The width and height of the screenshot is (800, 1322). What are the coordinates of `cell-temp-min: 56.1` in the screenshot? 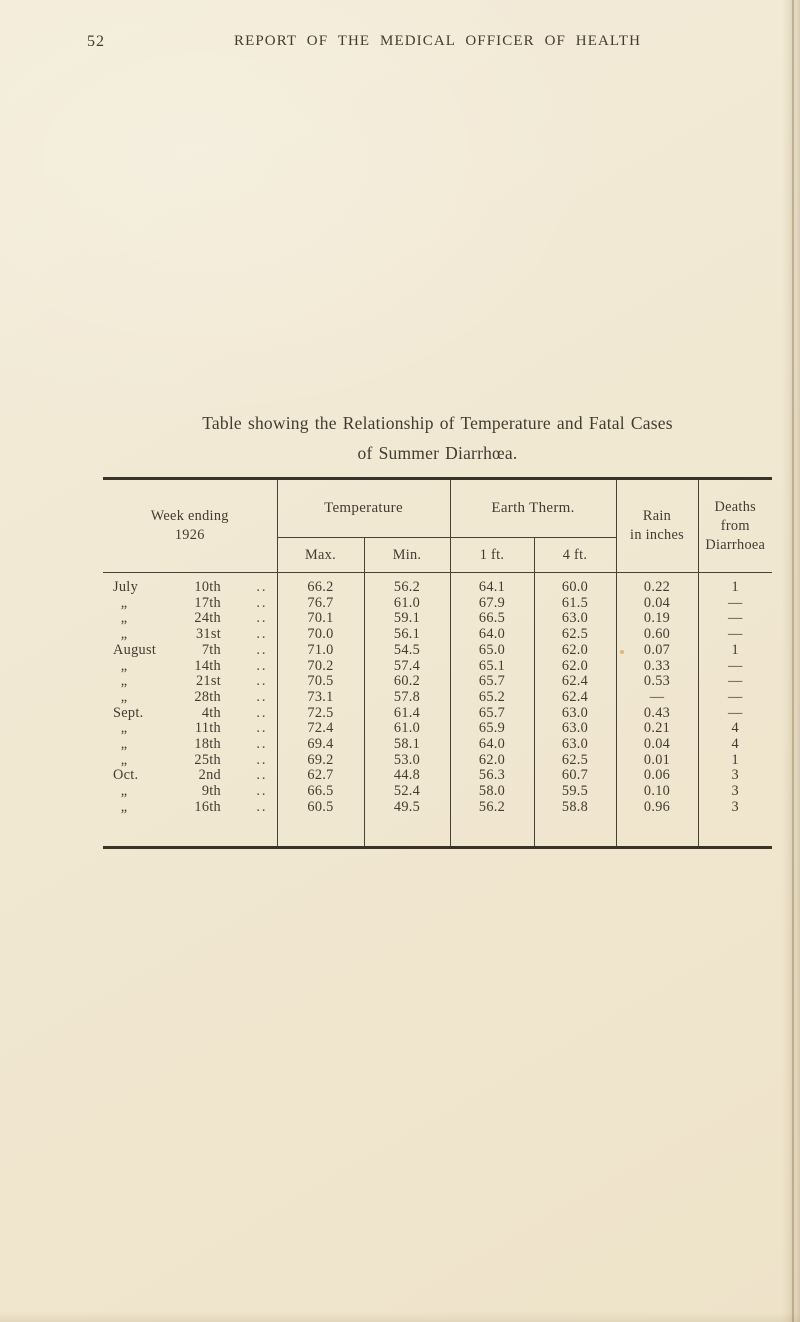 It's located at (406, 634).